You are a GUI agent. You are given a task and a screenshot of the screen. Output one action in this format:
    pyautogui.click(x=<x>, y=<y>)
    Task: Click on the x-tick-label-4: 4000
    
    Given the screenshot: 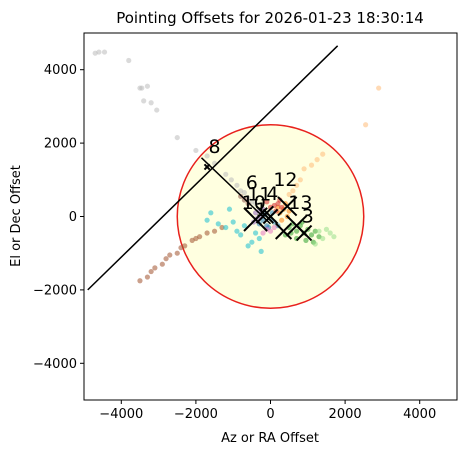 What is the action you would take?
    pyautogui.click(x=419, y=414)
    